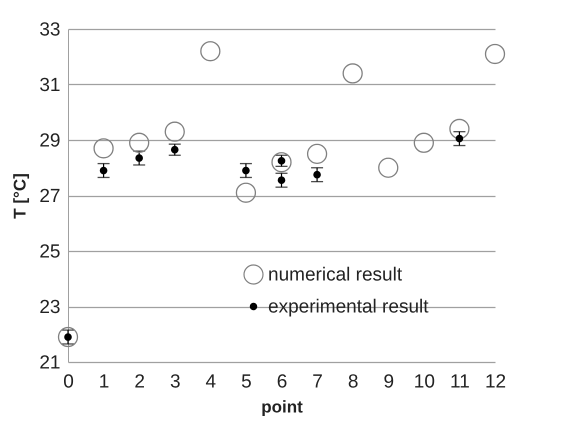 This screenshot has height=448, width=562. I want to click on x-tick-label: 6, so click(282, 382).